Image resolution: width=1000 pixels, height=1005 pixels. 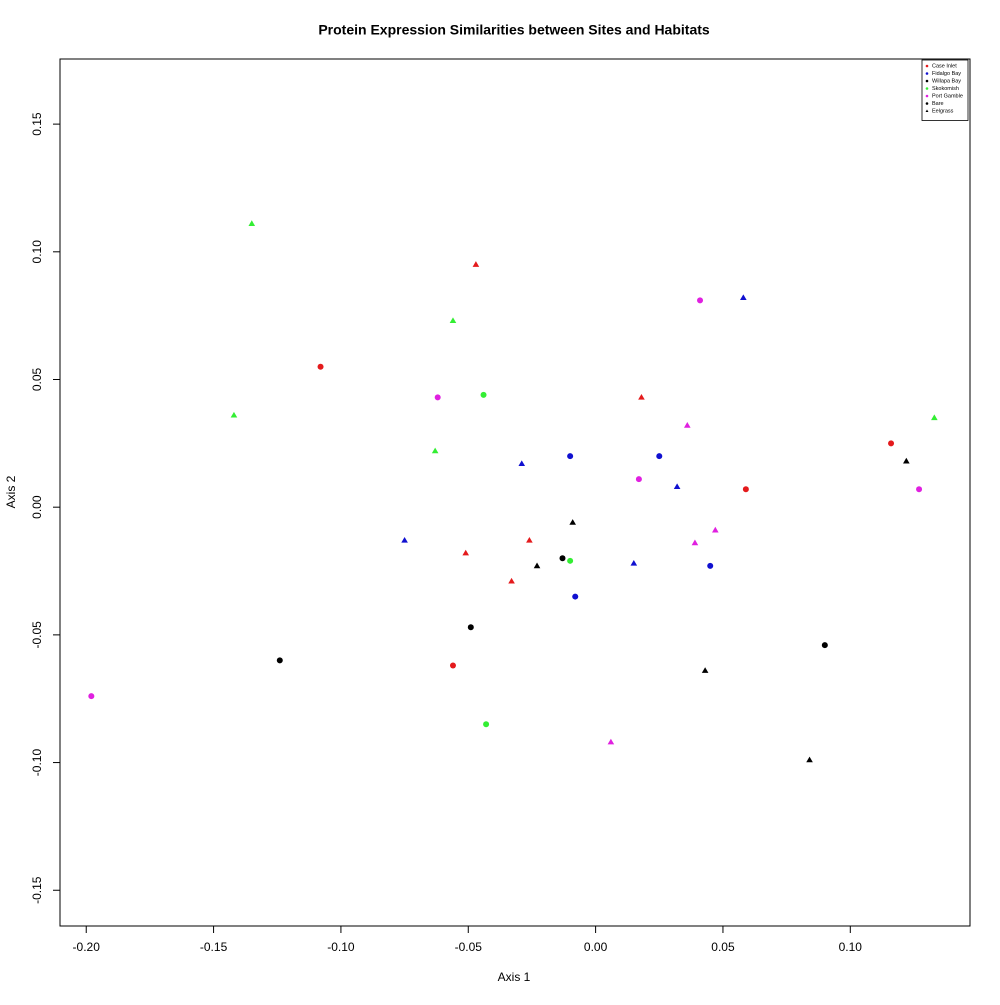 I want to click on x-tick-label: 0.10, so click(x=851, y=947).